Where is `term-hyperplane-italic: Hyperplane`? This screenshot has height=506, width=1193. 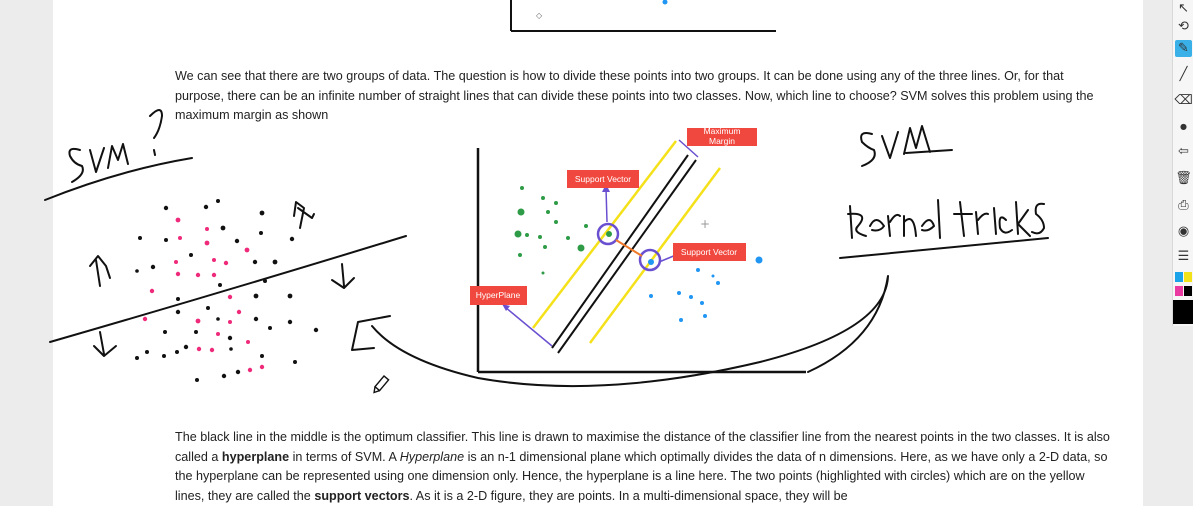 term-hyperplane-italic: Hyperplane is located at coordinates (432, 456).